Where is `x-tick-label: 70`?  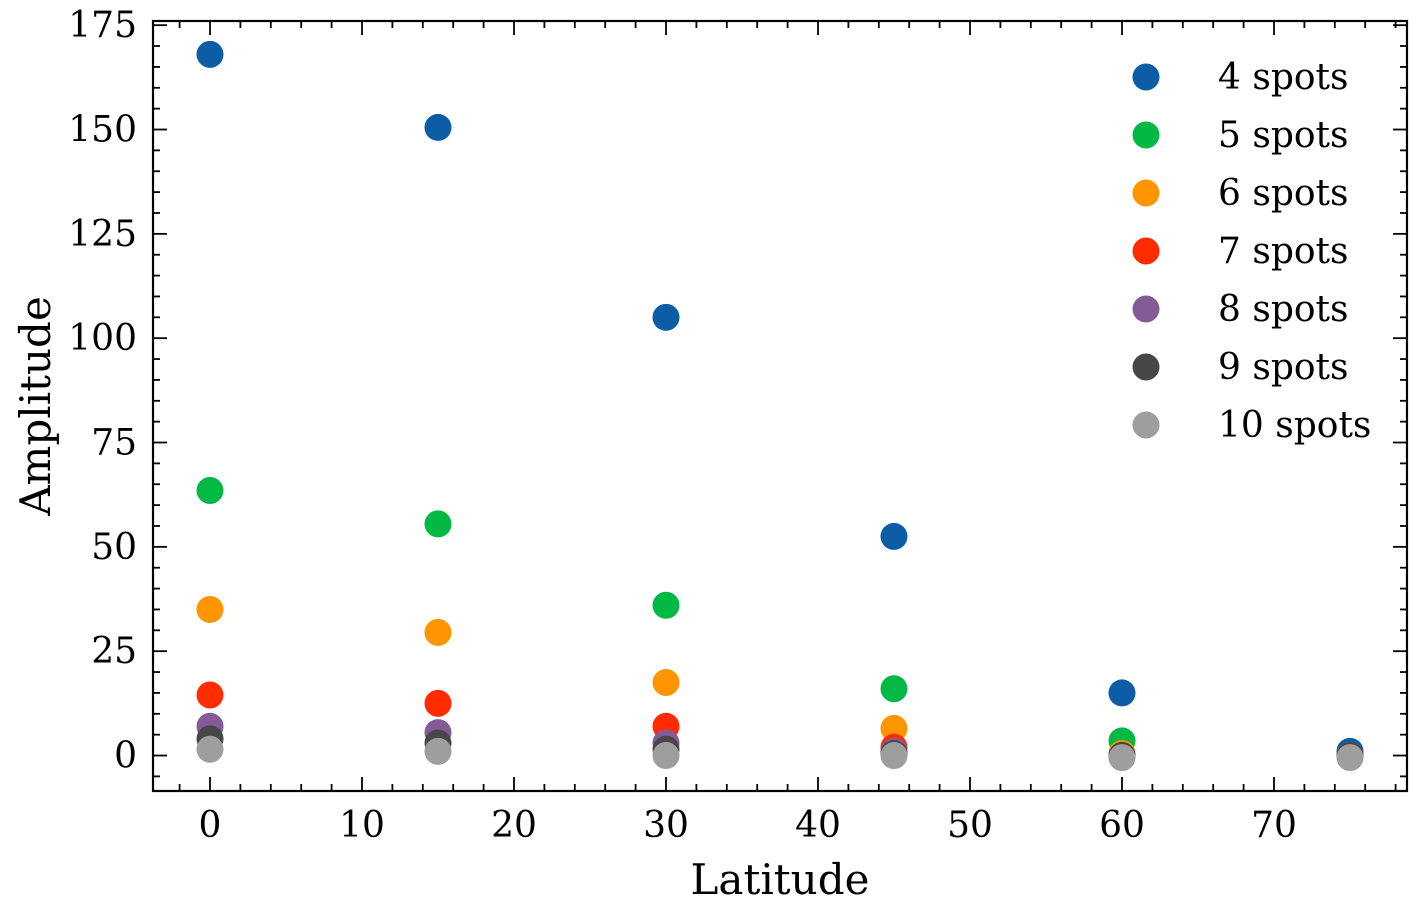 x-tick-label: 70 is located at coordinates (1274, 825).